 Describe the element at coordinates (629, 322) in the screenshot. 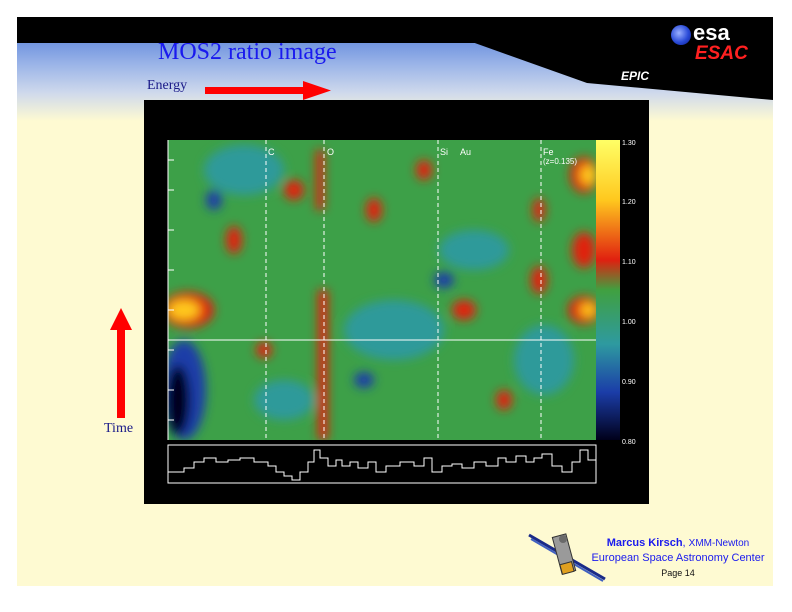

I see `colorbar-tick: 1.00` at that location.